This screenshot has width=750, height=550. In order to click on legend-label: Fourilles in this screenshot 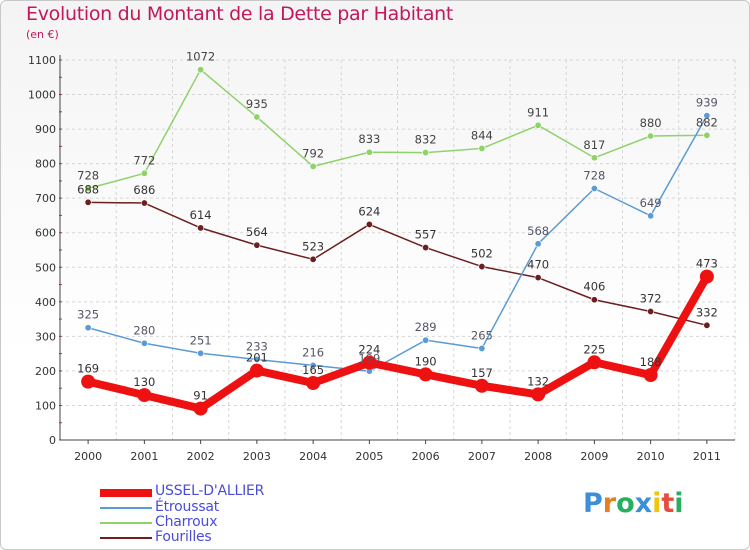, I will do `click(183, 537)`.